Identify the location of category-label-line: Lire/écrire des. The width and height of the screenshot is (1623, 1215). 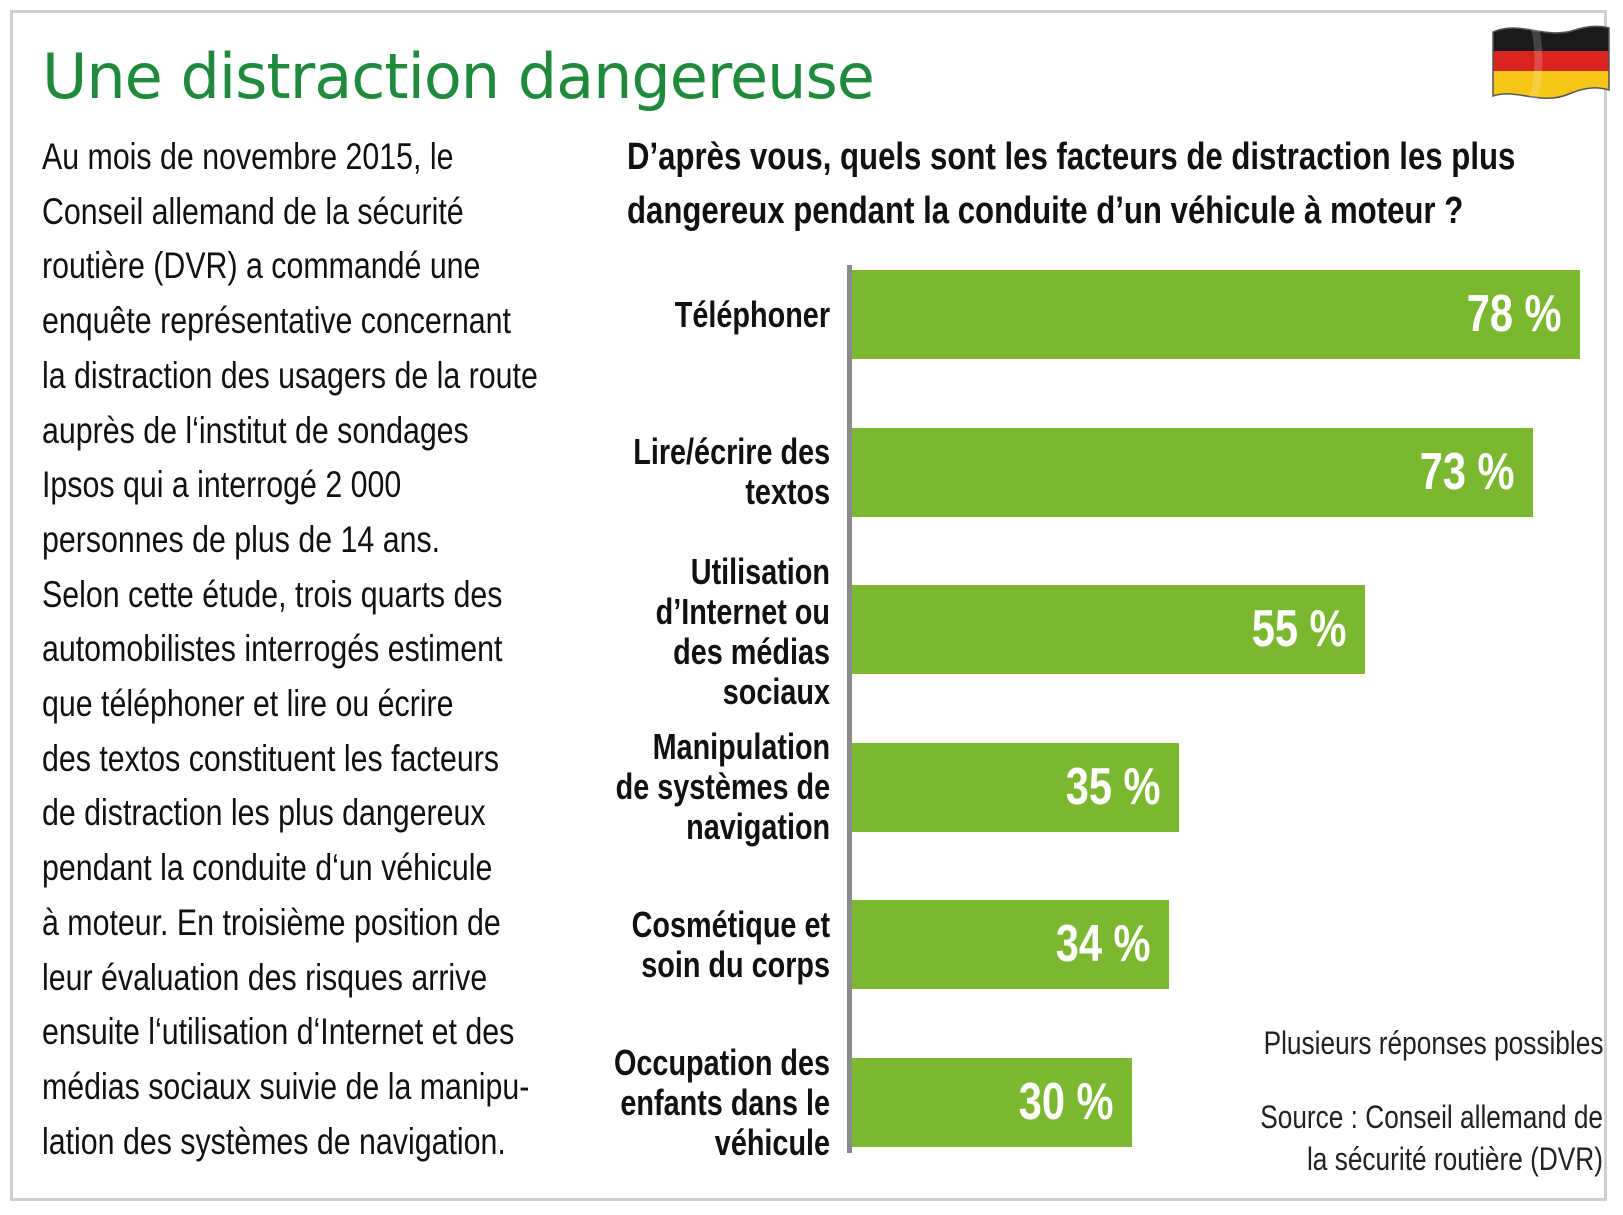
(731, 452).